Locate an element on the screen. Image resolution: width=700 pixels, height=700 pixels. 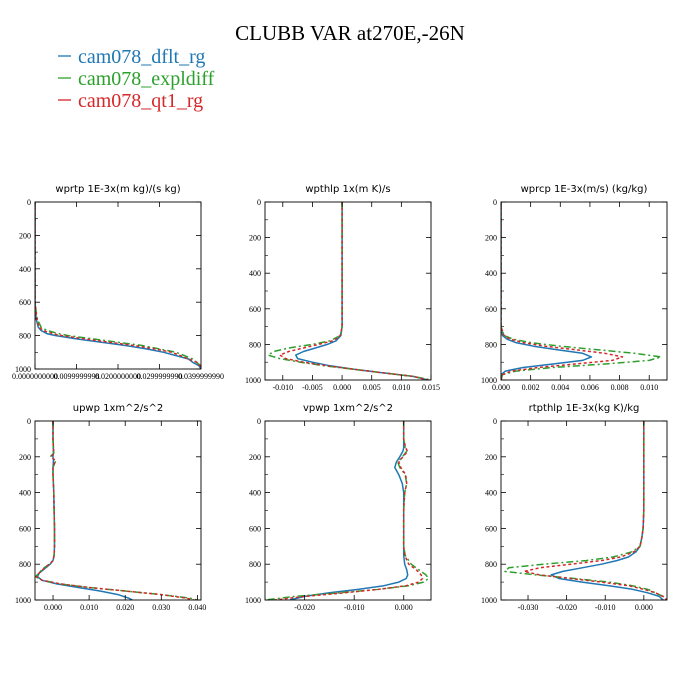
figure-title: CLUBB VAR at270E,-26N is located at coordinates (350, 33).